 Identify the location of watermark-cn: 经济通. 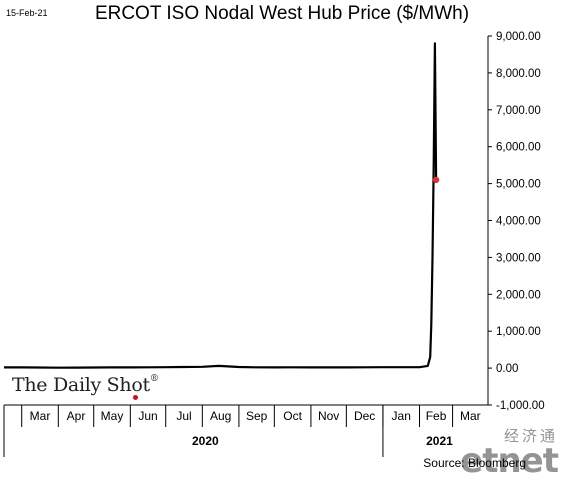
(530, 436).